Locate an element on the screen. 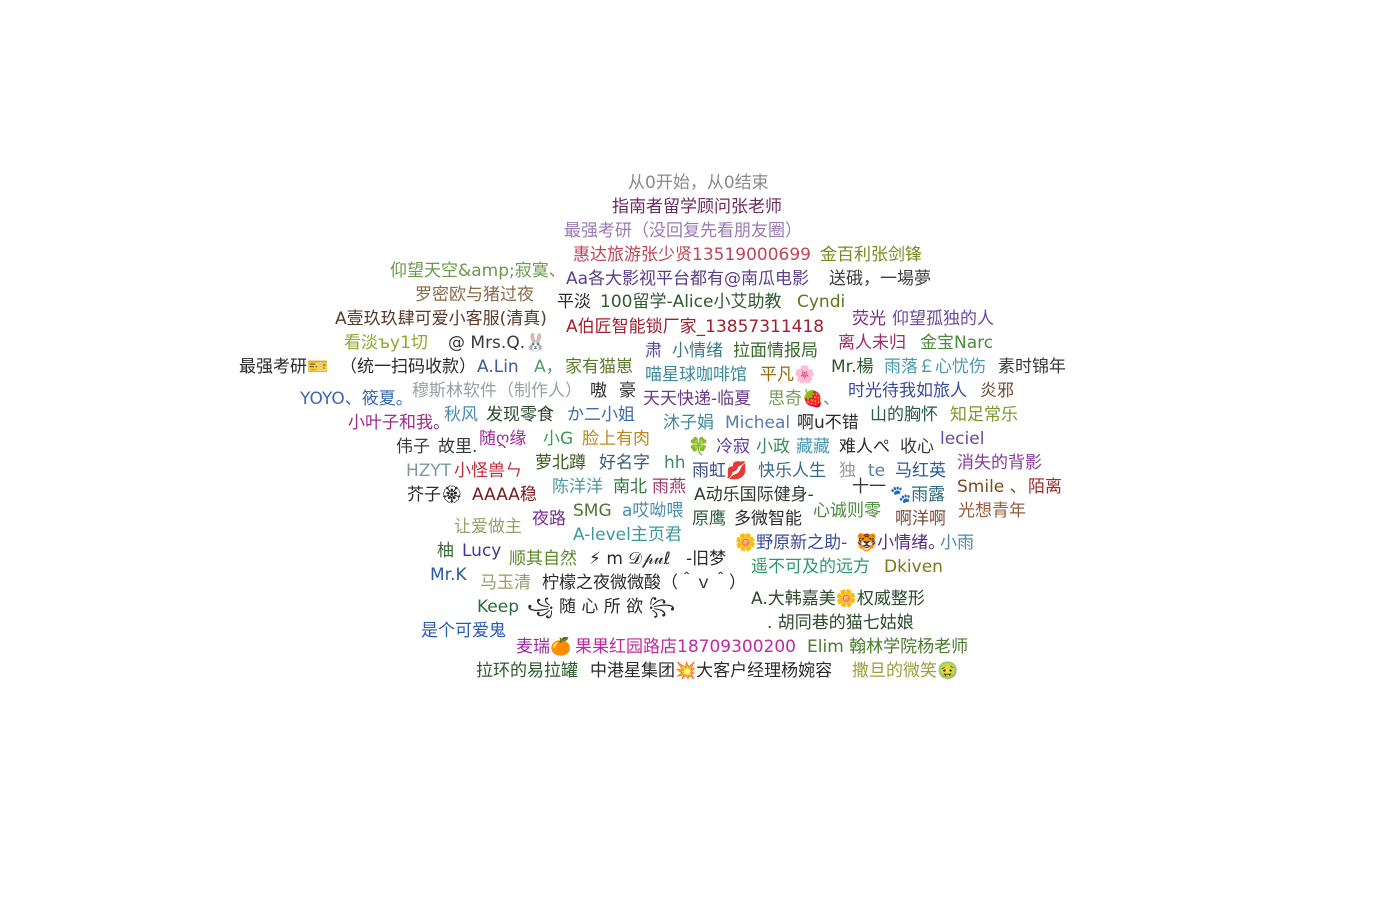 Image resolution: width=1400 pixels, height=900 pixels. cloud-word: A伯匠智能锁厂家_13857311418 is located at coordinates (695, 327).